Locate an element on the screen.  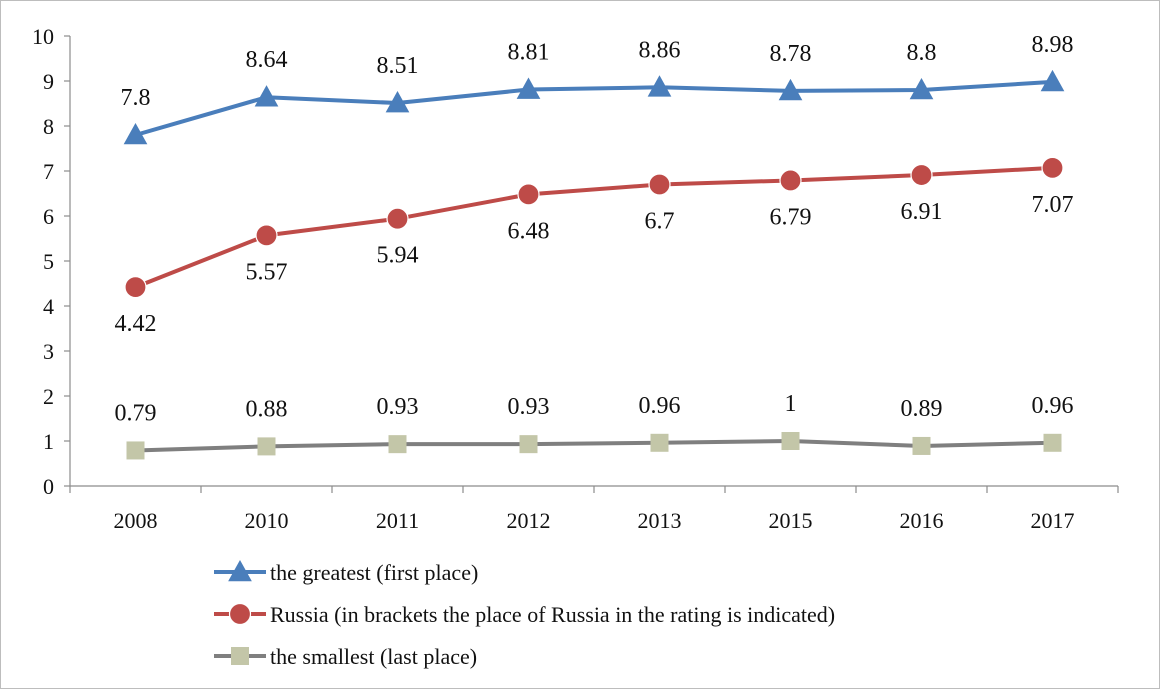
y-tick-label: 6 is located at coordinates (48, 216).